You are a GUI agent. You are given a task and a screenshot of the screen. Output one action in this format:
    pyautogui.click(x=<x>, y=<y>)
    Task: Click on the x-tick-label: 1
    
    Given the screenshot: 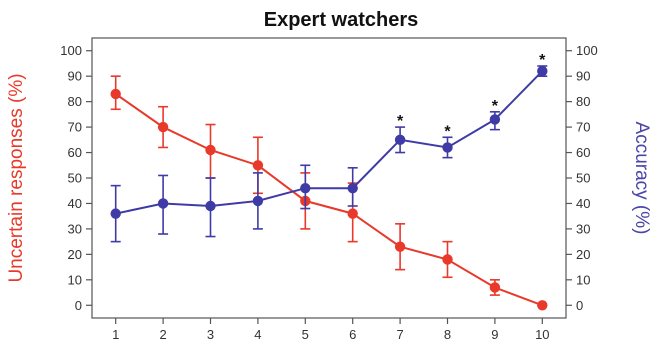 What is the action you would take?
    pyautogui.click(x=115, y=334)
    